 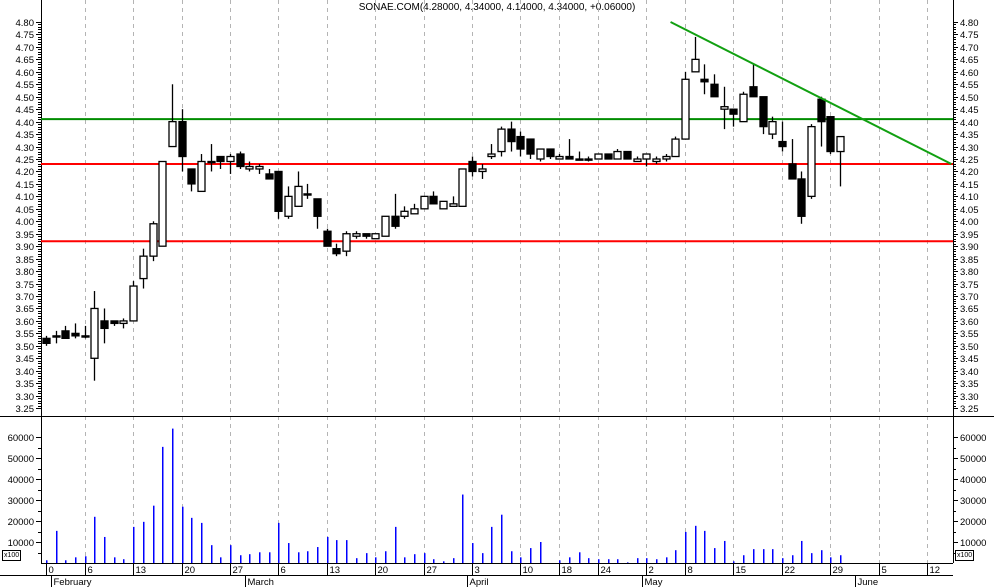 What do you see at coordinates (25, 73) in the screenshot?
I see `price-label: 4.60` at bounding box center [25, 73].